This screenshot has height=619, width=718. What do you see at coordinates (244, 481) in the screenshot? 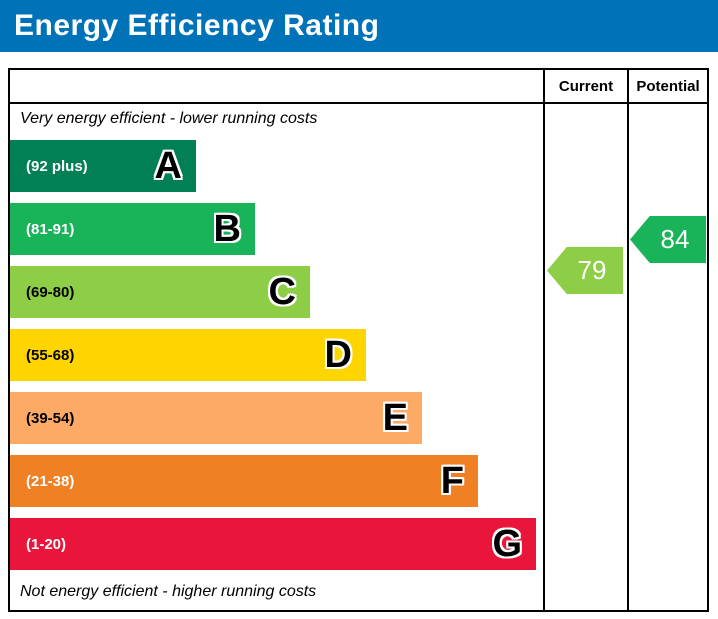
I see `band-f: (21-38) F` at bounding box center [244, 481].